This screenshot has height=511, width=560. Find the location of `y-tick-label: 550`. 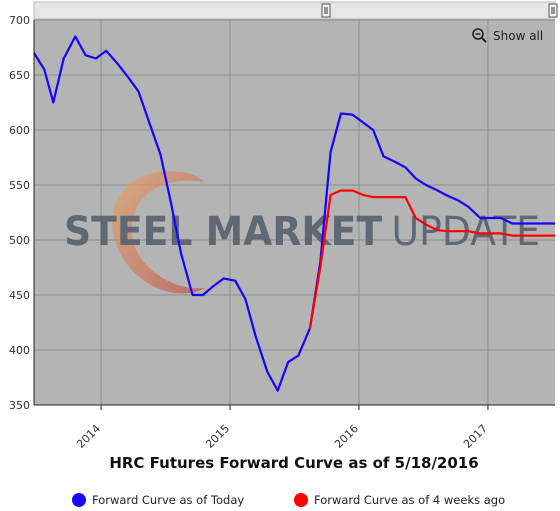

y-tick-label: 550 is located at coordinates (19, 185).